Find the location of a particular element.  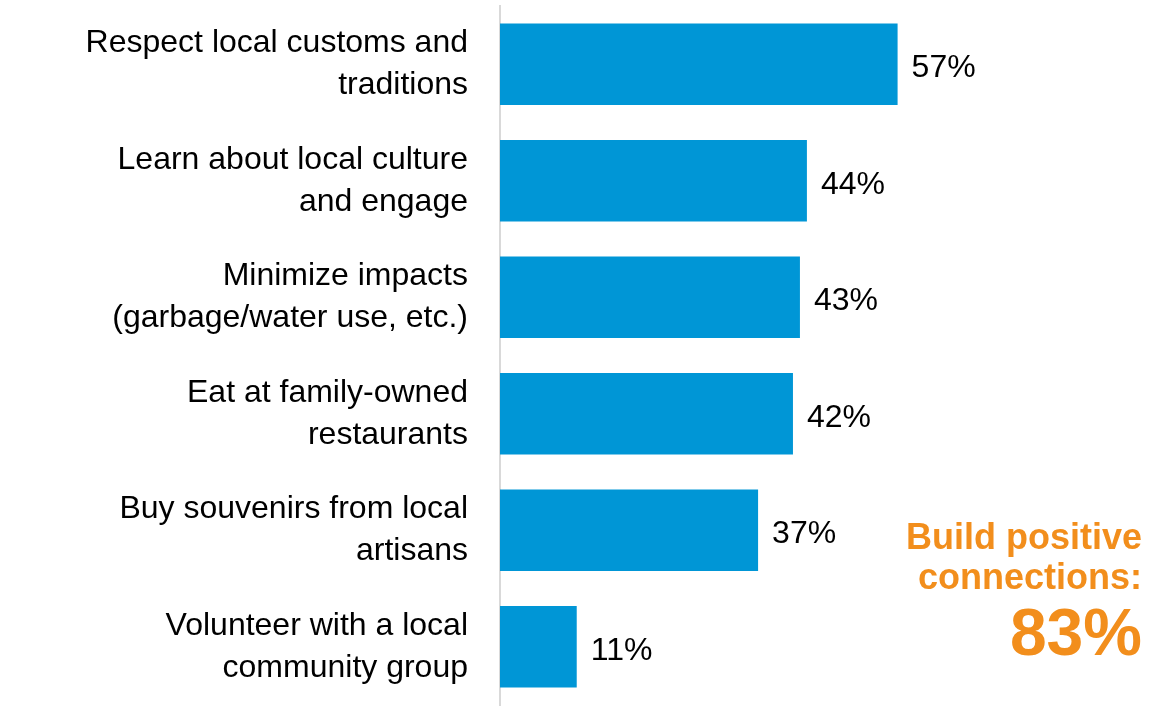

y-tick-label: Buy souvenirs from local artisans is located at coordinates (293, 528).